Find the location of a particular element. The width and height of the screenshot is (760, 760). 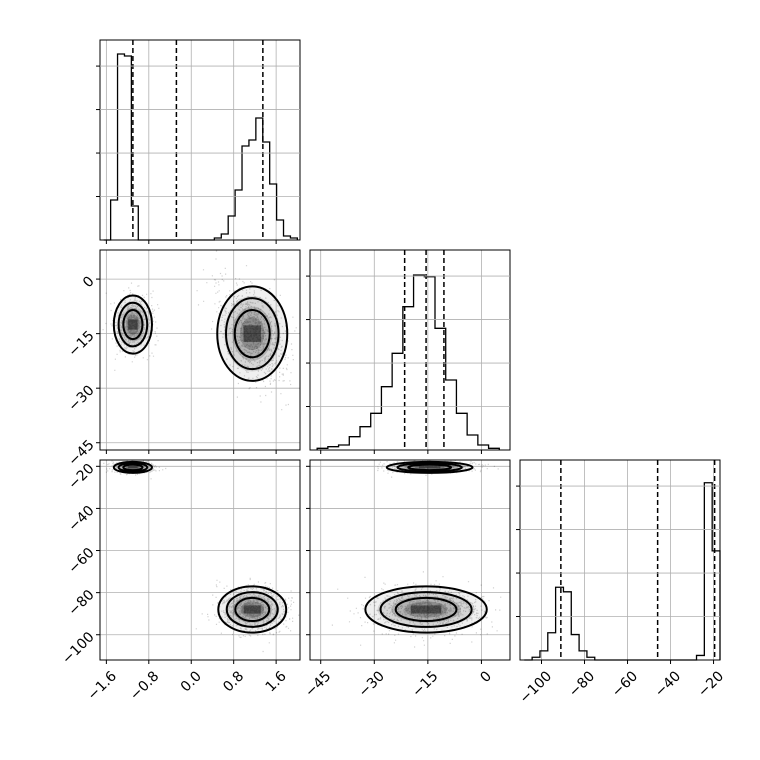

scatter-p0-p1-frame is located at coordinates (200, 350).